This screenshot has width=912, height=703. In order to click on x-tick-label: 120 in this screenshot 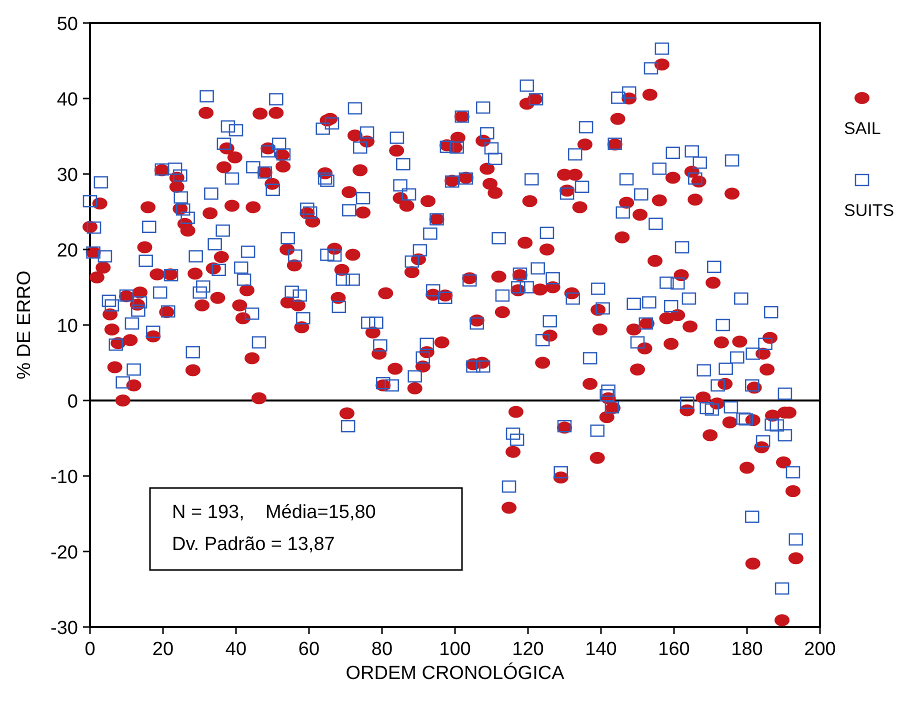, I will do `click(528, 649)`.